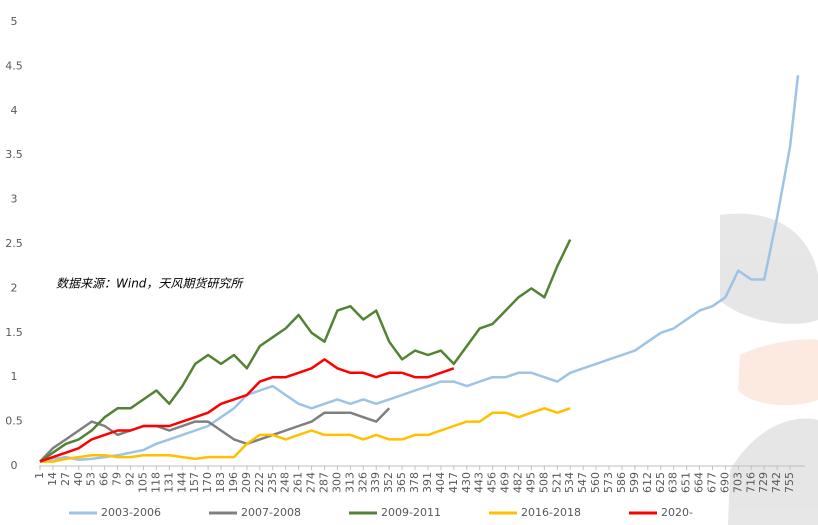 The height and width of the screenshot is (525, 818). I want to click on x-tick-label: 573, so click(608, 482).